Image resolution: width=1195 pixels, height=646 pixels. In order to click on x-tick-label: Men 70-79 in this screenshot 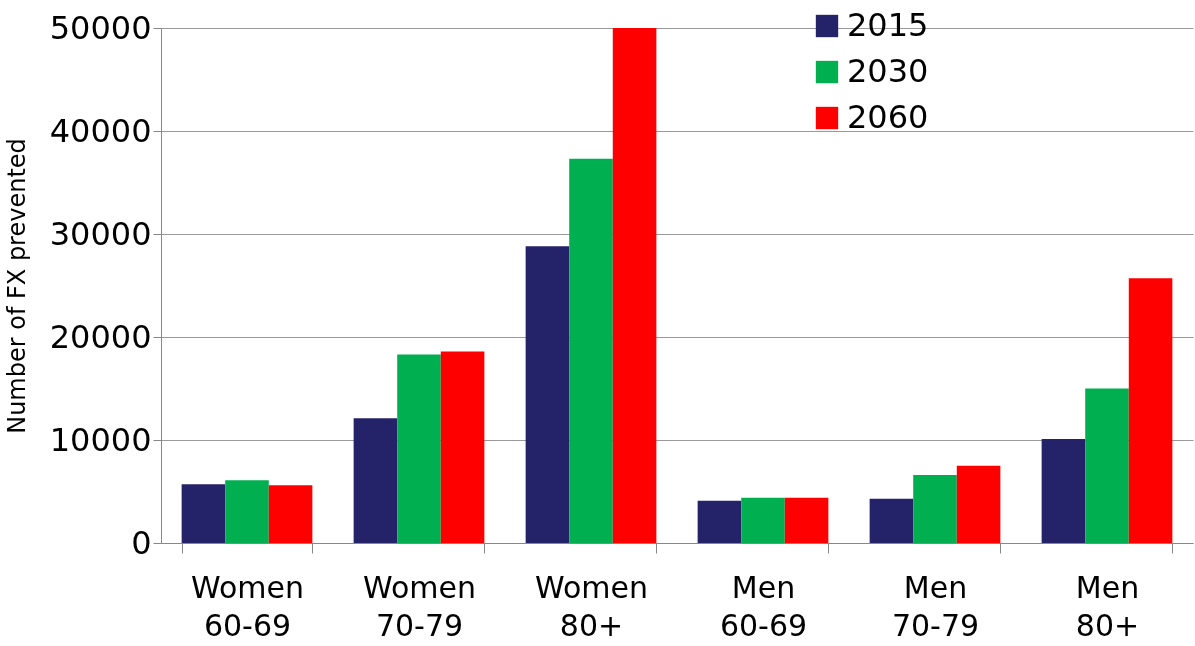, I will do `click(935, 606)`.